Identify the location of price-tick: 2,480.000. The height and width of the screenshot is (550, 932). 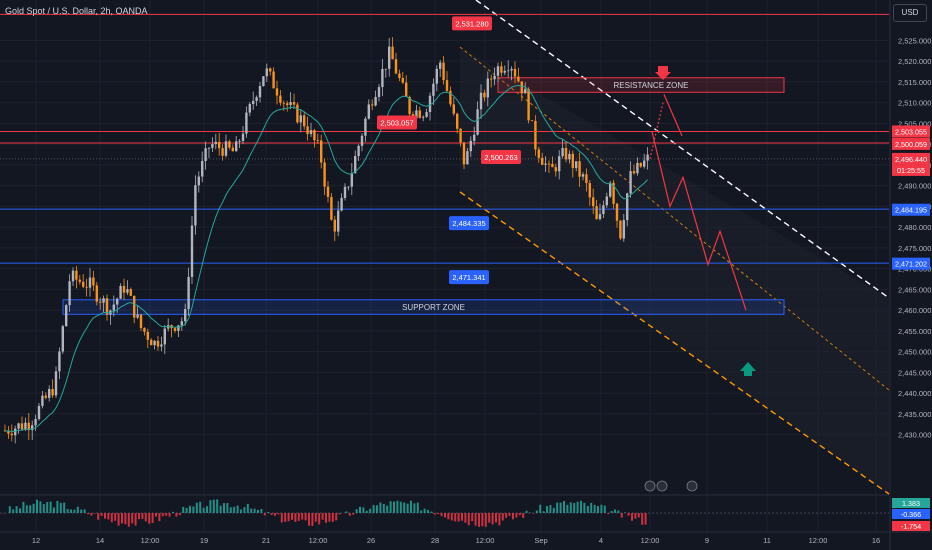
(914, 227).